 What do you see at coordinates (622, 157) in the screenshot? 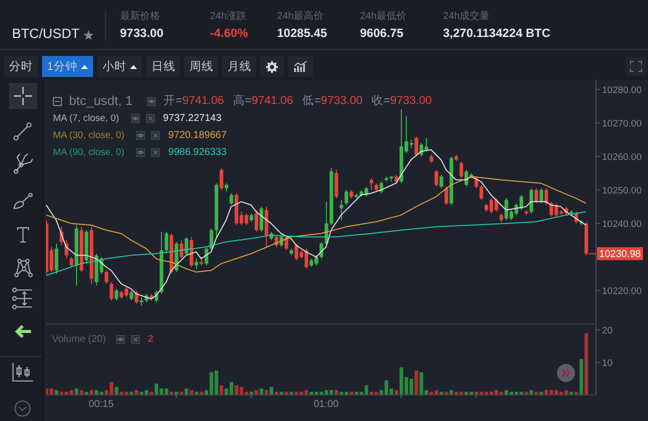
I see `y-tick-label: 10260.00` at bounding box center [622, 157].